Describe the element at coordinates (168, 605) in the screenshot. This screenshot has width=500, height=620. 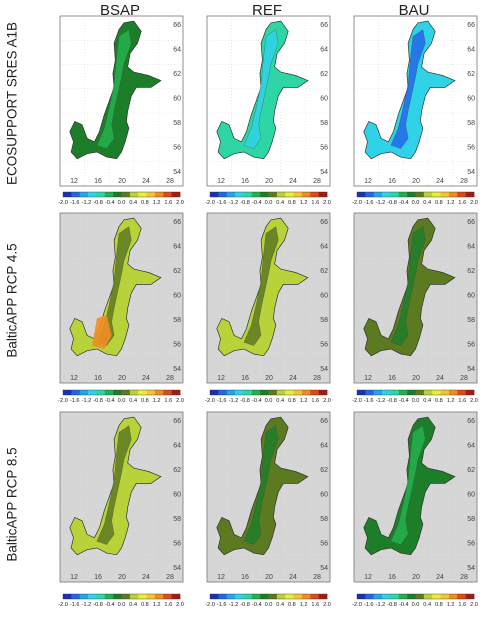
I see `colorbar-tick-label: 1.6` at that location.